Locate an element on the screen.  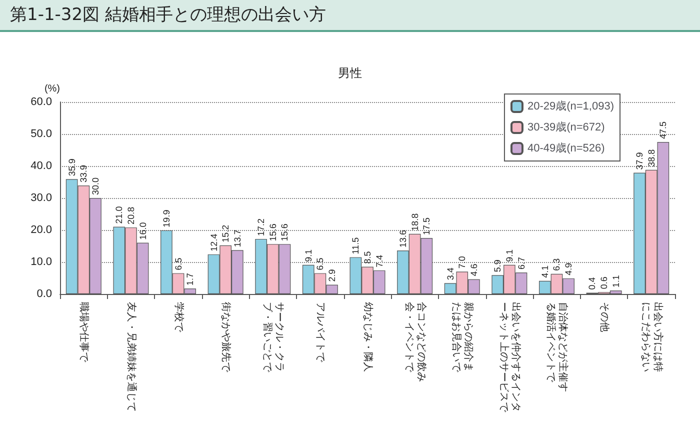
data-label: 19.9 is located at coordinates (166, 219).